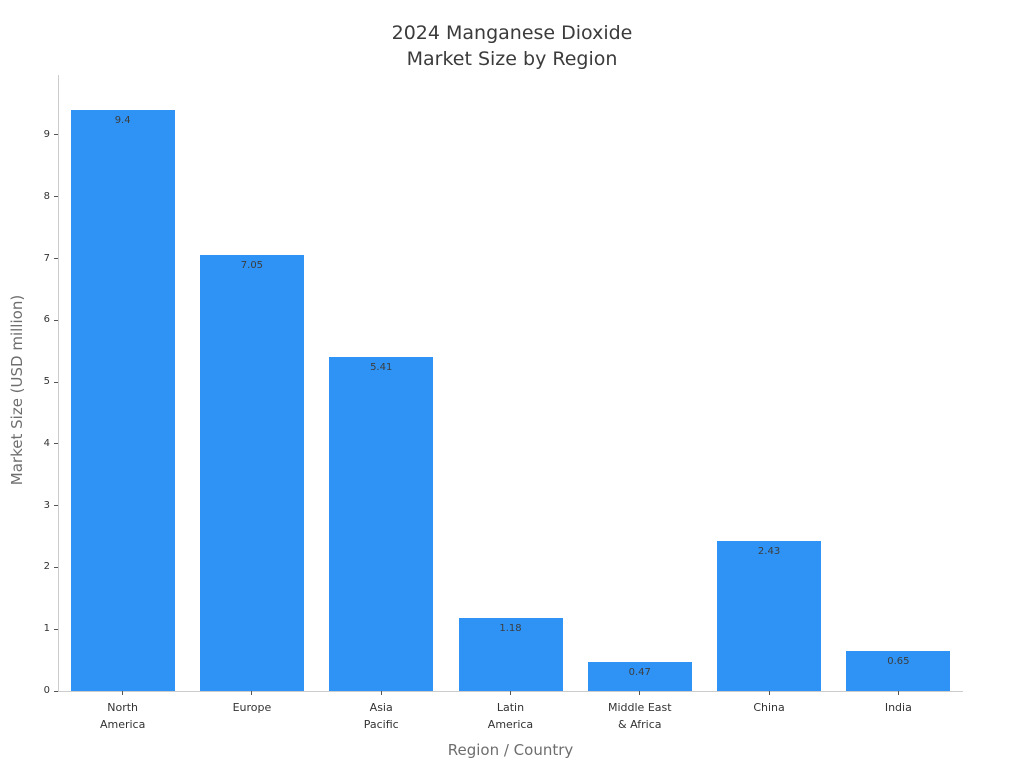  What do you see at coordinates (252, 707) in the screenshot?
I see `x-tick-label-europe: Europe` at bounding box center [252, 707].